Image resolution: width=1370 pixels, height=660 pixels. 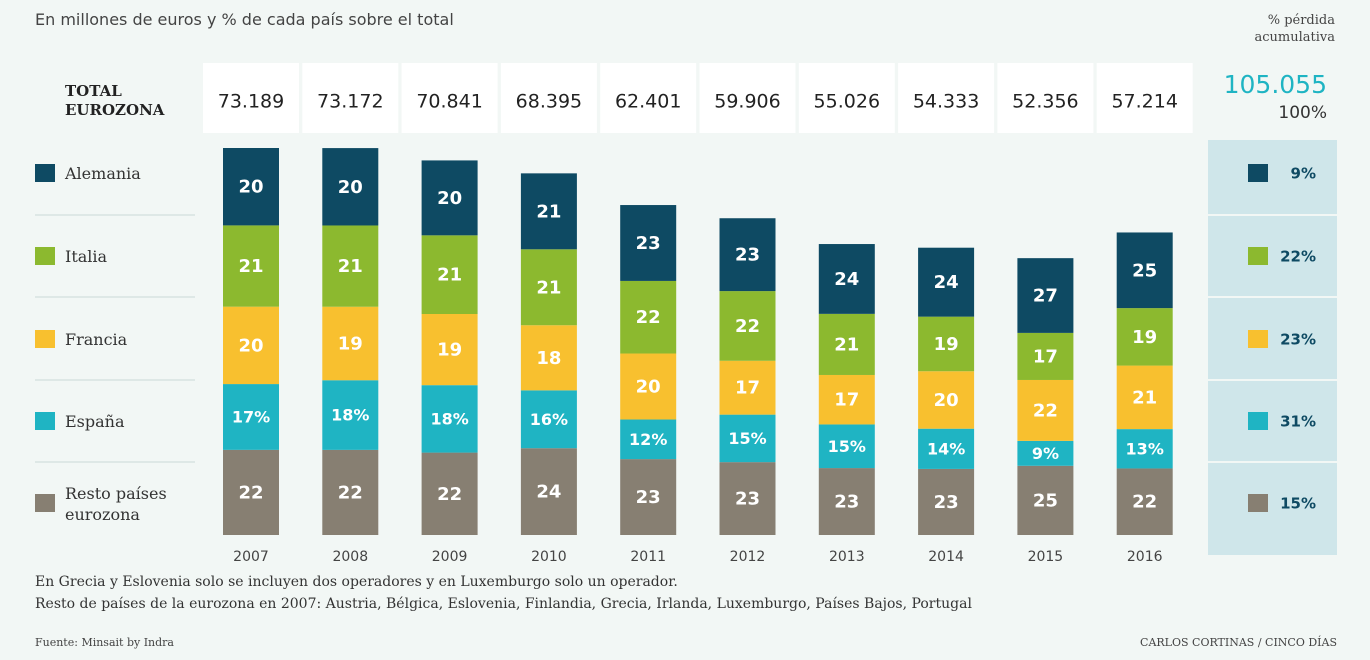 I want to click on total-label: TOTAL EUROZONA, so click(x=115, y=100).